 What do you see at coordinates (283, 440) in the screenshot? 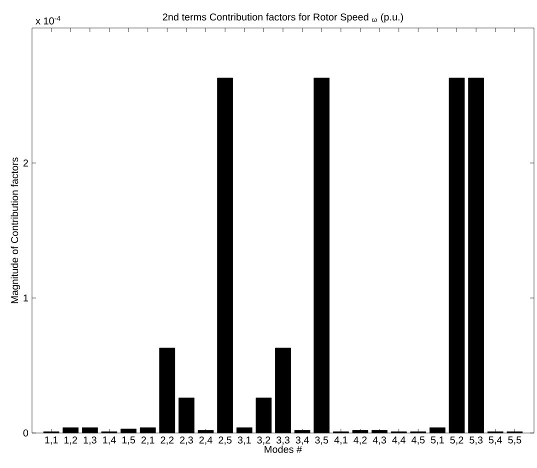
I see `x-tick-label: 3,3` at bounding box center [283, 440].